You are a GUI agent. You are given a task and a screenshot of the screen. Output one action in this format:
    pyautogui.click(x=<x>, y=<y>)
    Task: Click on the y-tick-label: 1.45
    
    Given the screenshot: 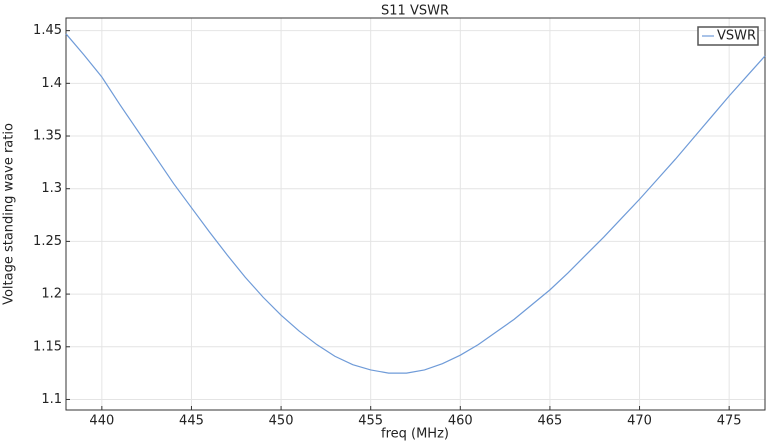 What is the action you would take?
    pyautogui.click(x=47, y=30)
    